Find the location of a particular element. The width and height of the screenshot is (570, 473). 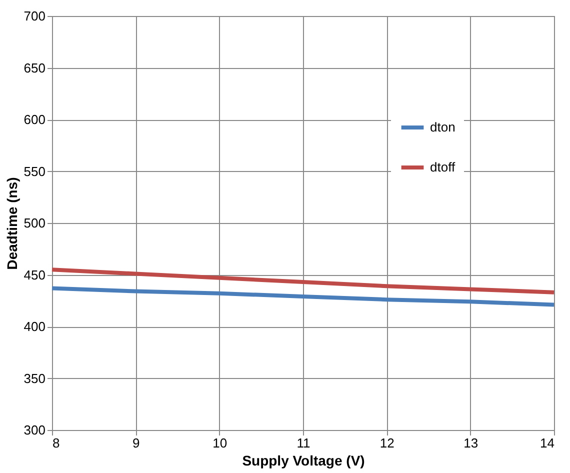

y-axis-title: Deadtime (ns) is located at coordinates (12, 223).